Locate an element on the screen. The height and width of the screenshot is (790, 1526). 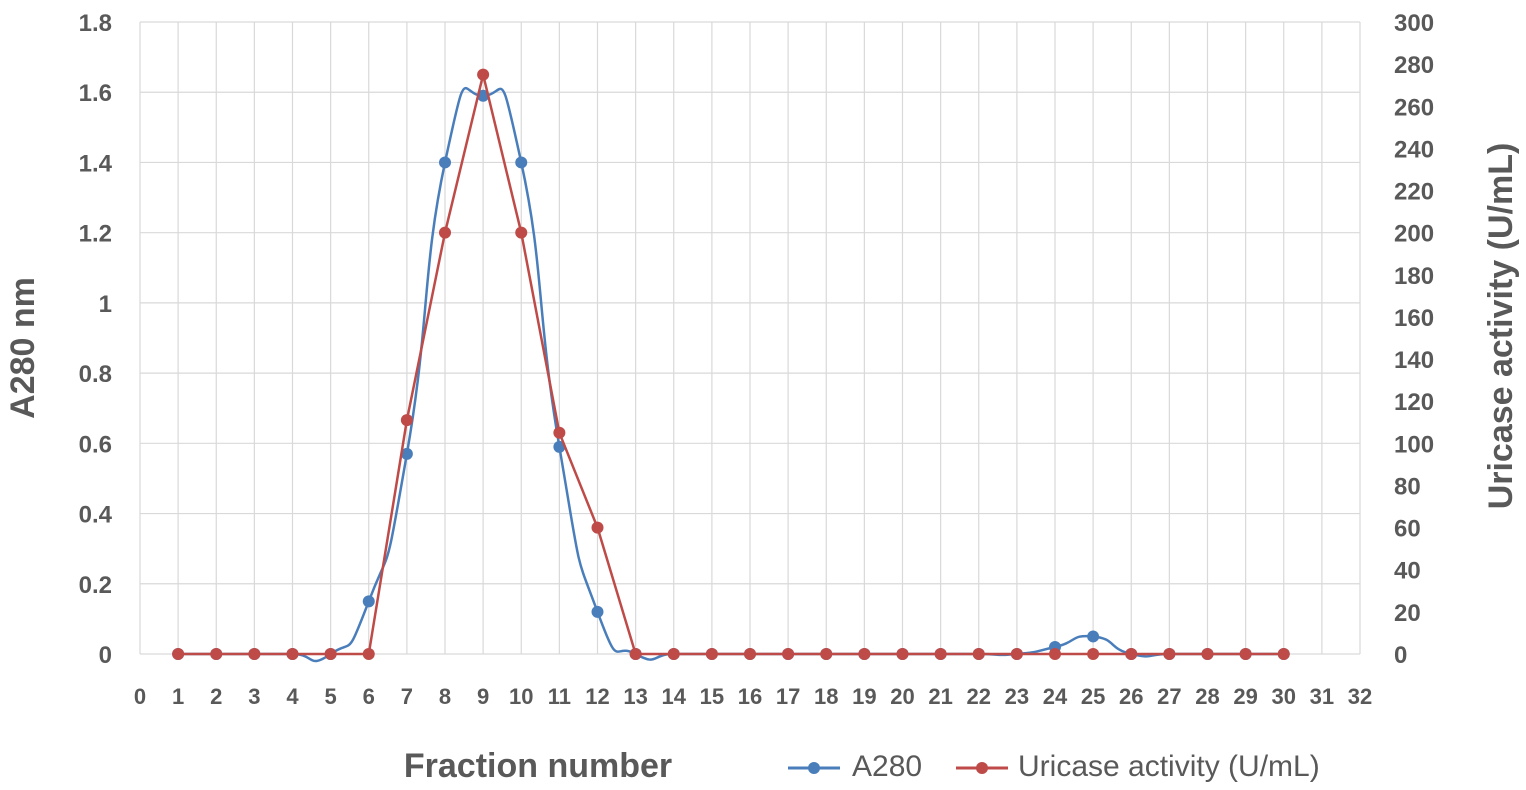
x-tick-label: 25 is located at coordinates (1093, 696).